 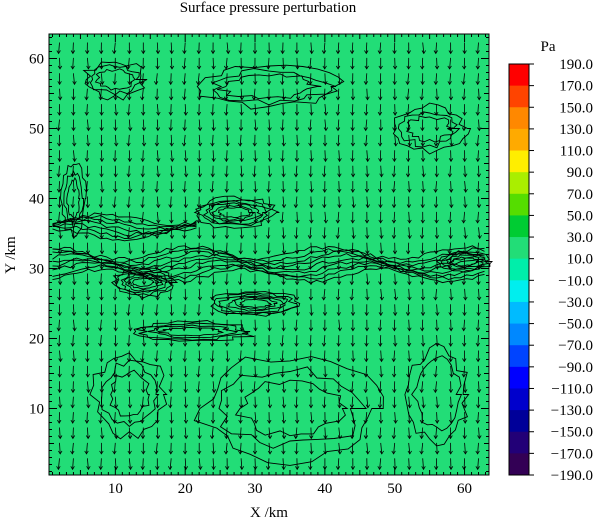 I want to click on colorbar-tick-label: 150.0, so click(x=576, y=108).